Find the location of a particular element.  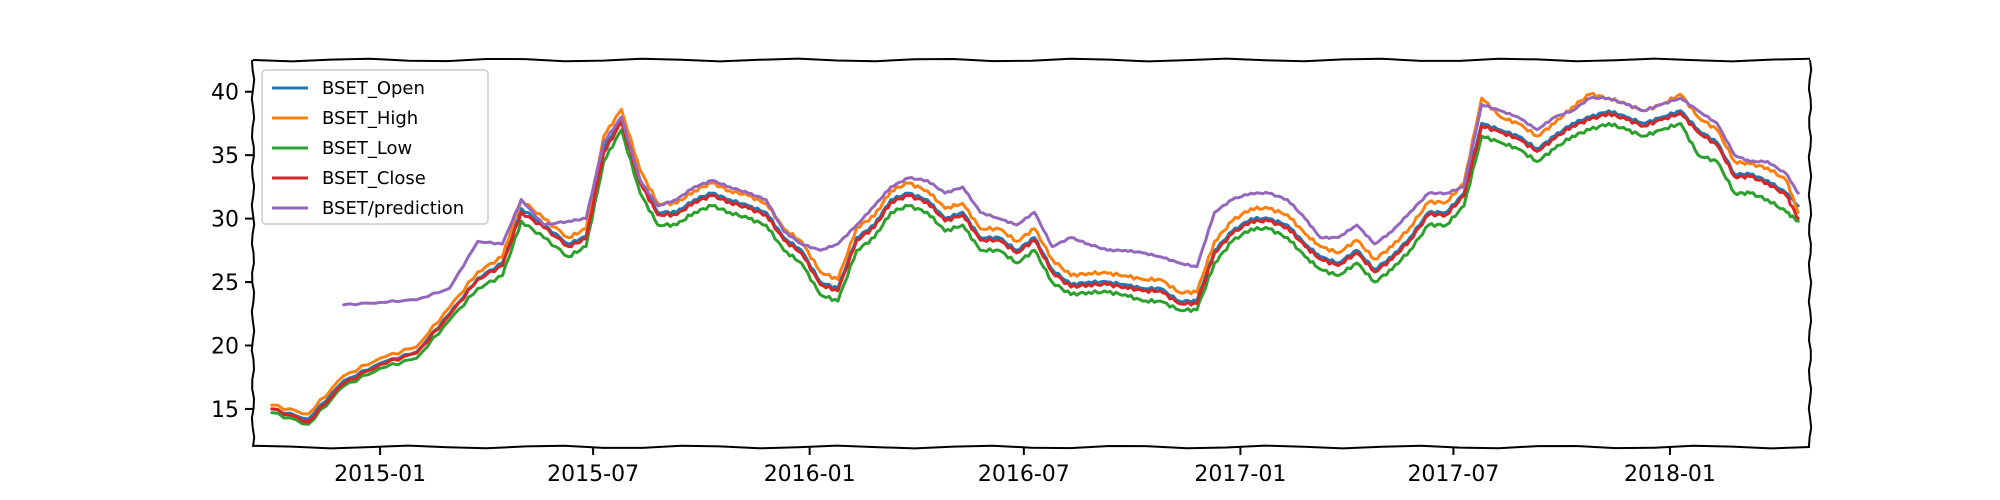

legend-label: BSET/prediction is located at coordinates (393, 208).